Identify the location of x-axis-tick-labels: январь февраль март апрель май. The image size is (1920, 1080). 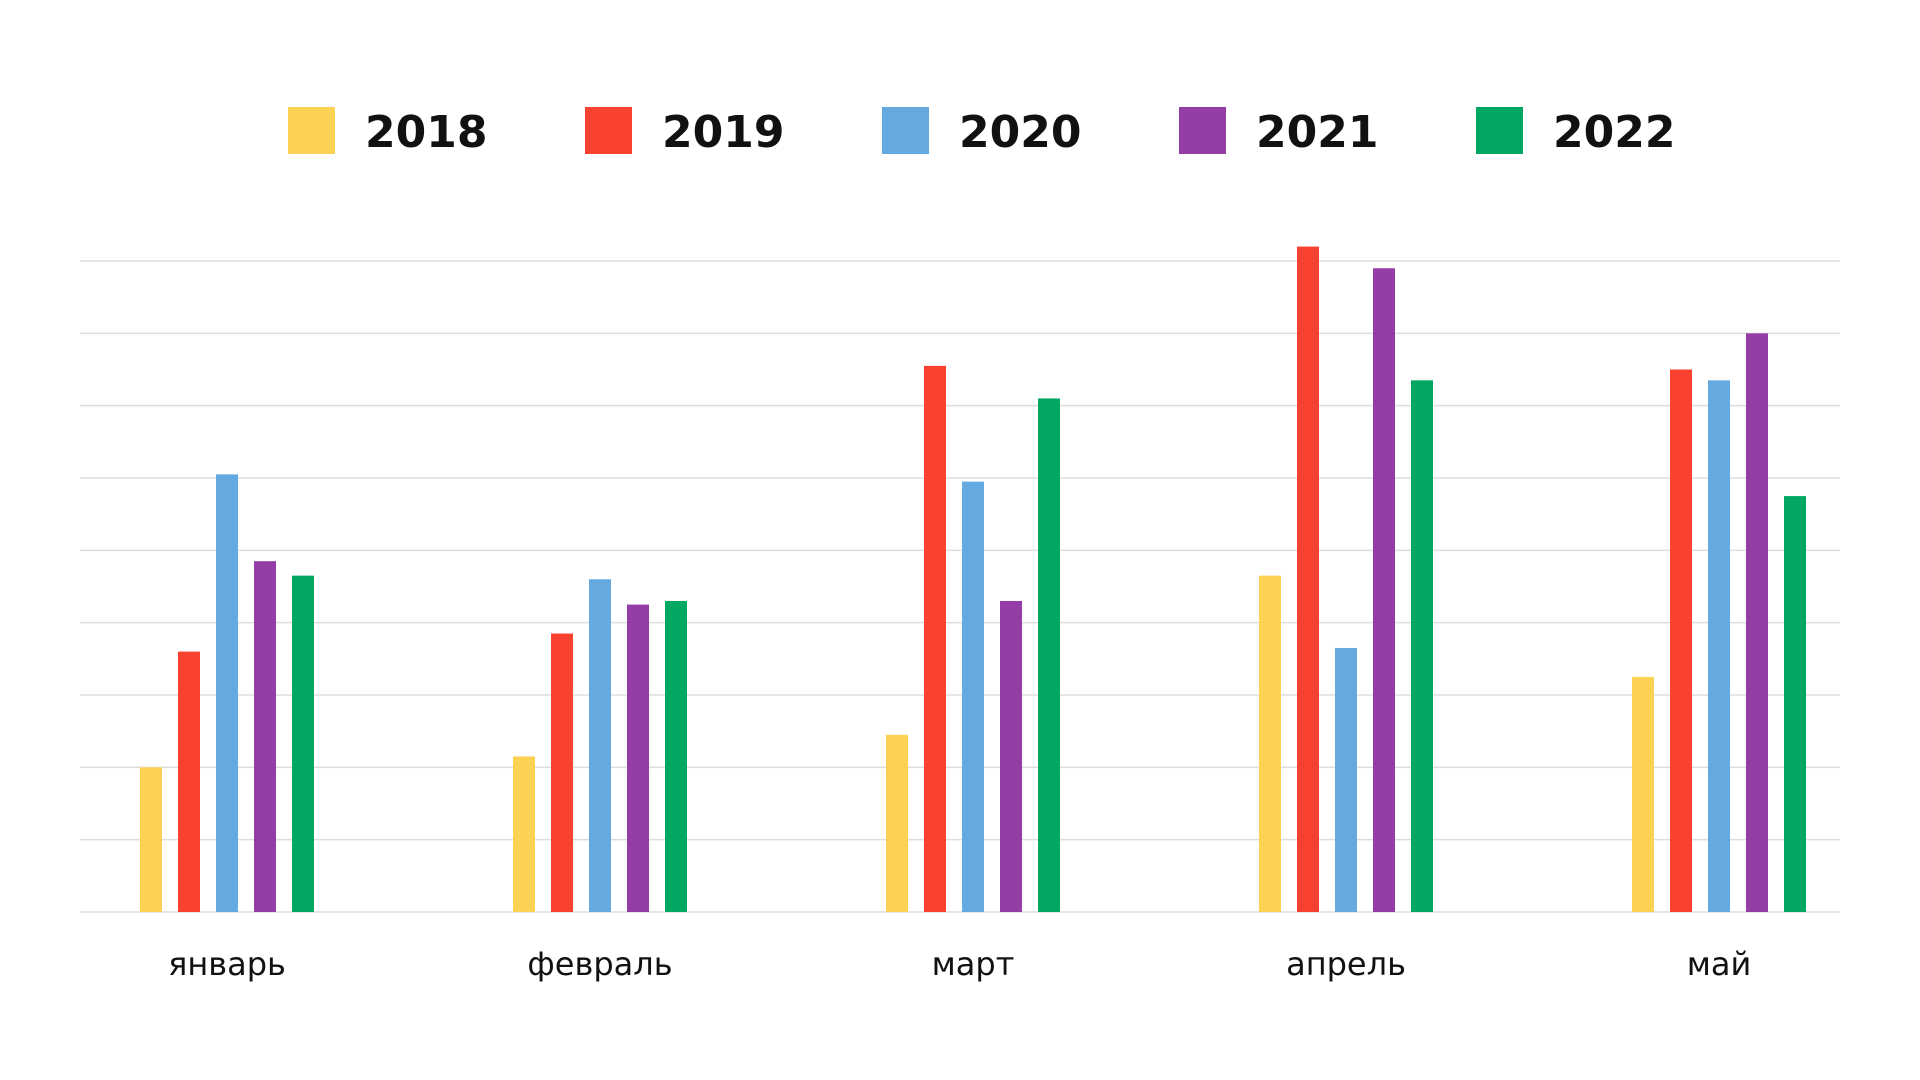
(959, 964).